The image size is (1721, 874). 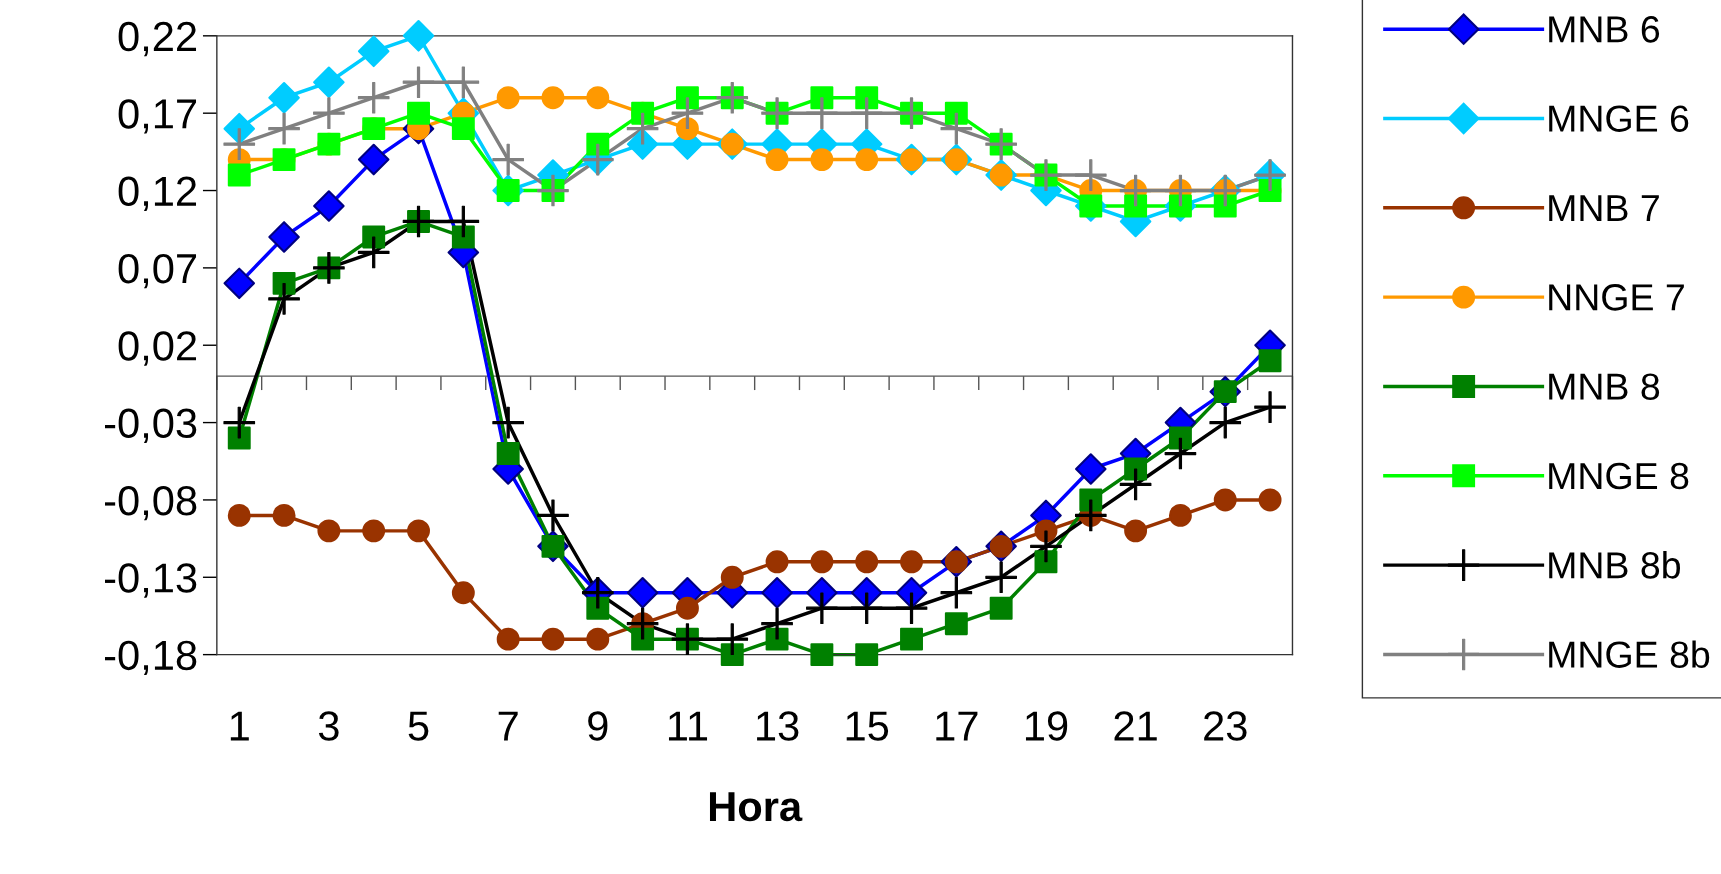 I want to click on x-tick-label: 13, so click(x=778, y=726).